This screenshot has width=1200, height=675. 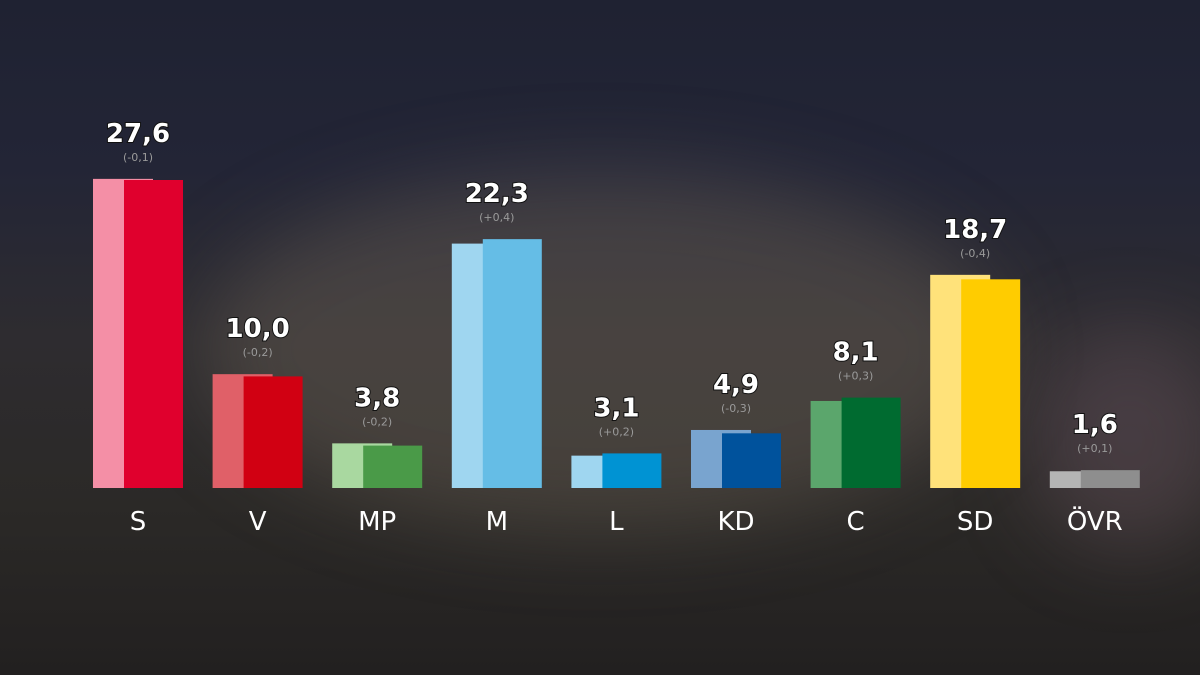 I want to click on bar-current-L, so click(x=632, y=470).